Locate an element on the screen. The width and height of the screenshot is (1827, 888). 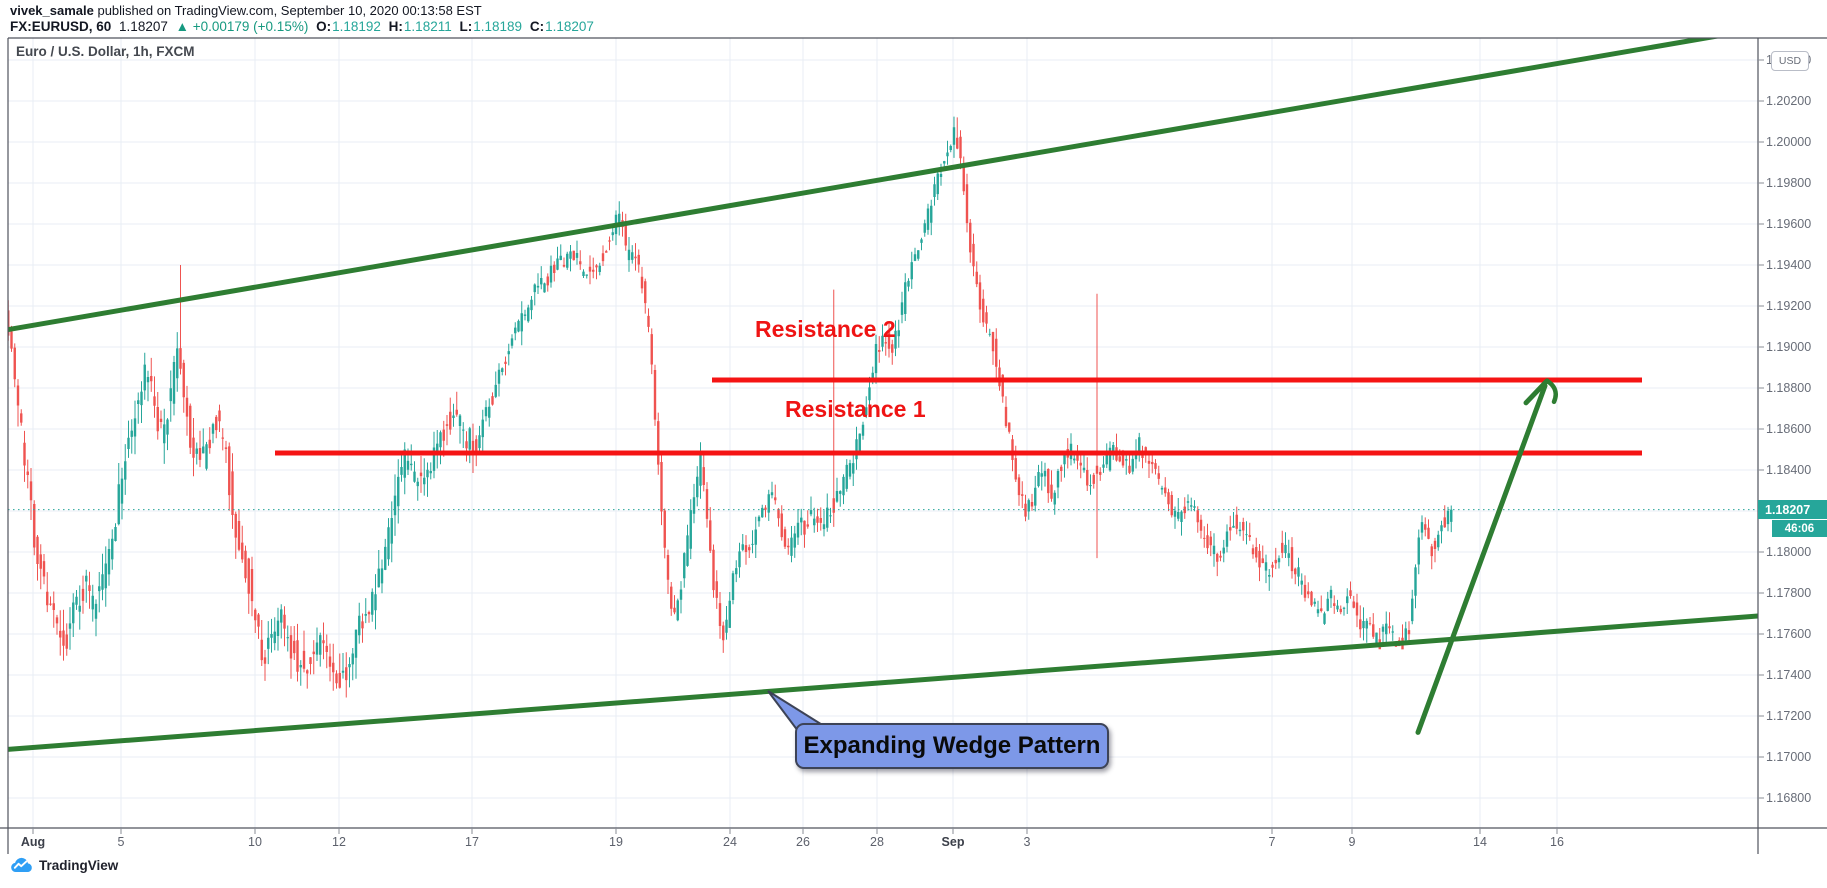
time-axis-label: 24 is located at coordinates (730, 842).